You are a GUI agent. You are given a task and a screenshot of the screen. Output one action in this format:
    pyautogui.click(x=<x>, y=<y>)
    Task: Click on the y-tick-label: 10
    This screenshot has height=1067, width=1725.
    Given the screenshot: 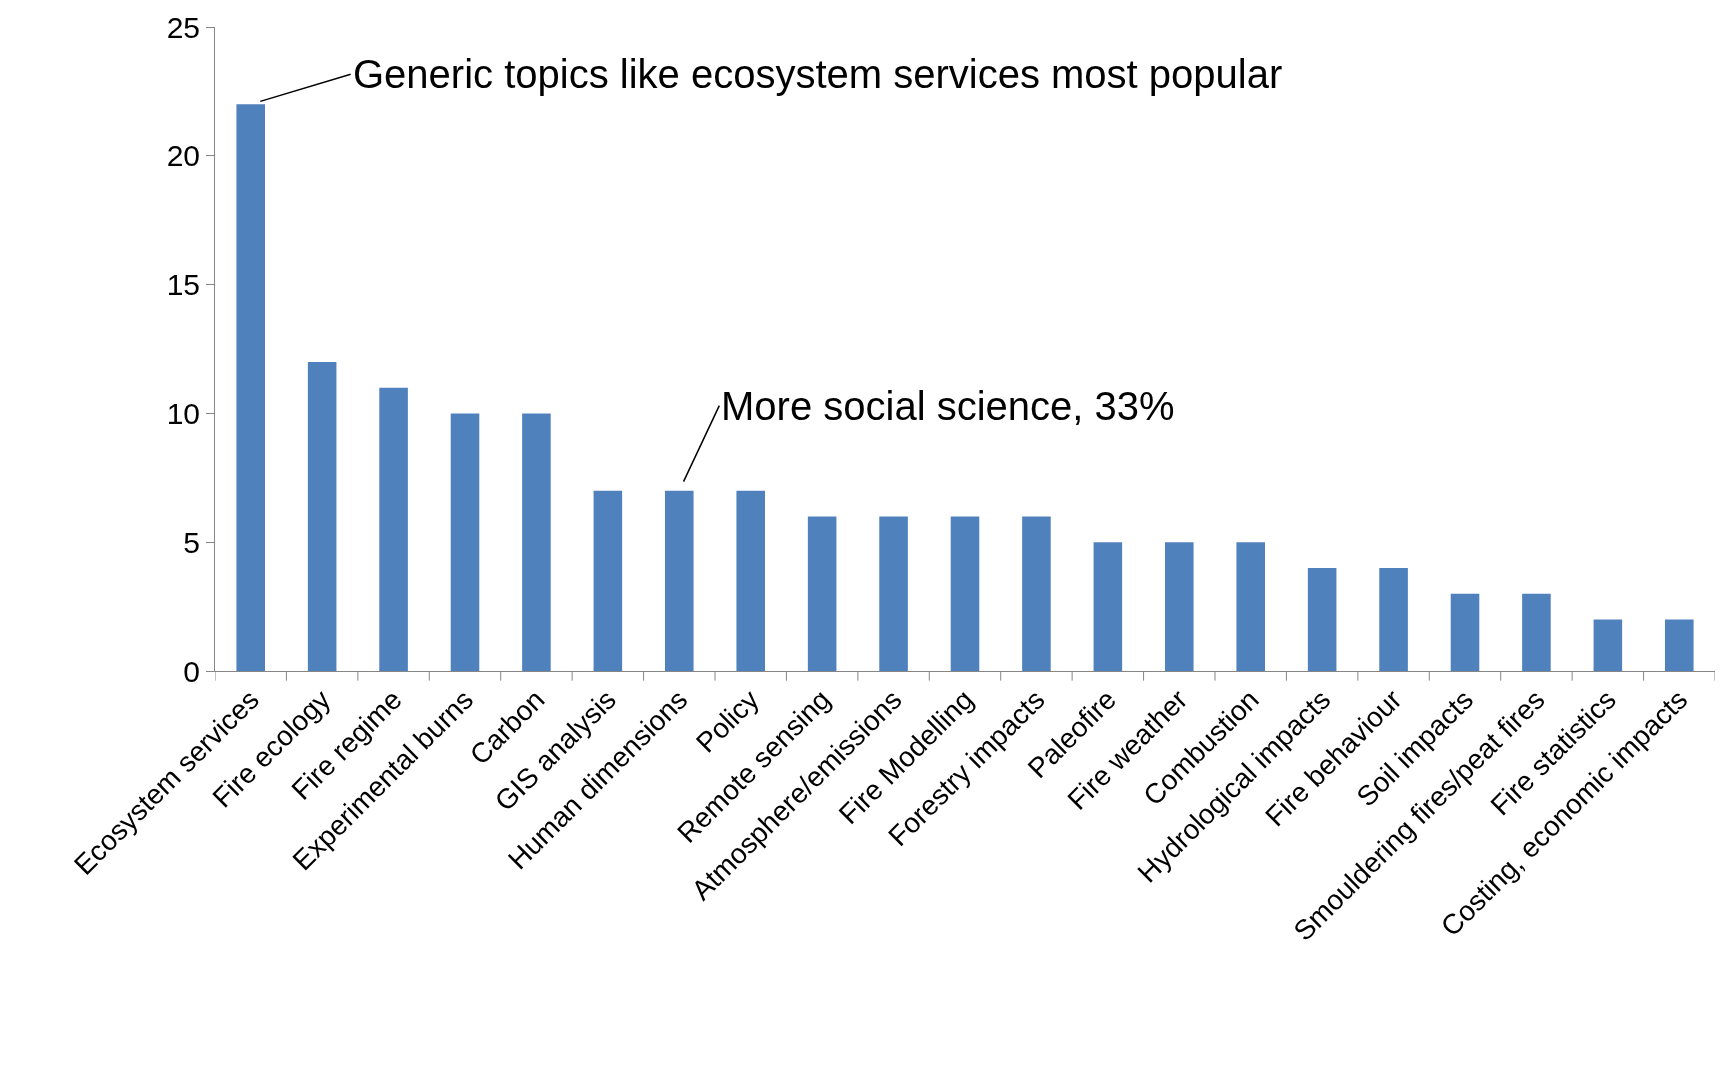 What is the action you would take?
    pyautogui.click(x=183, y=413)
    